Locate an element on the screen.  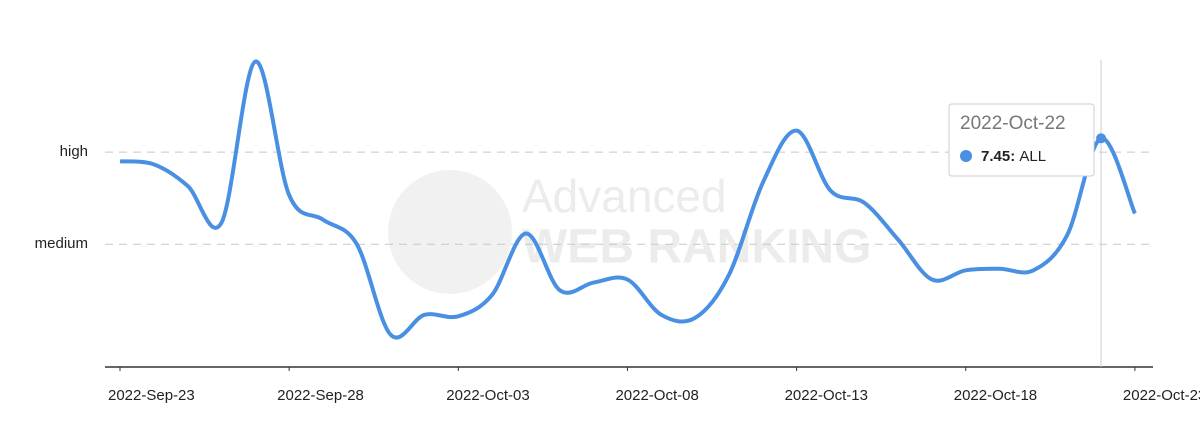
tooltip-colon: : is located at coordinates (1014, 156).